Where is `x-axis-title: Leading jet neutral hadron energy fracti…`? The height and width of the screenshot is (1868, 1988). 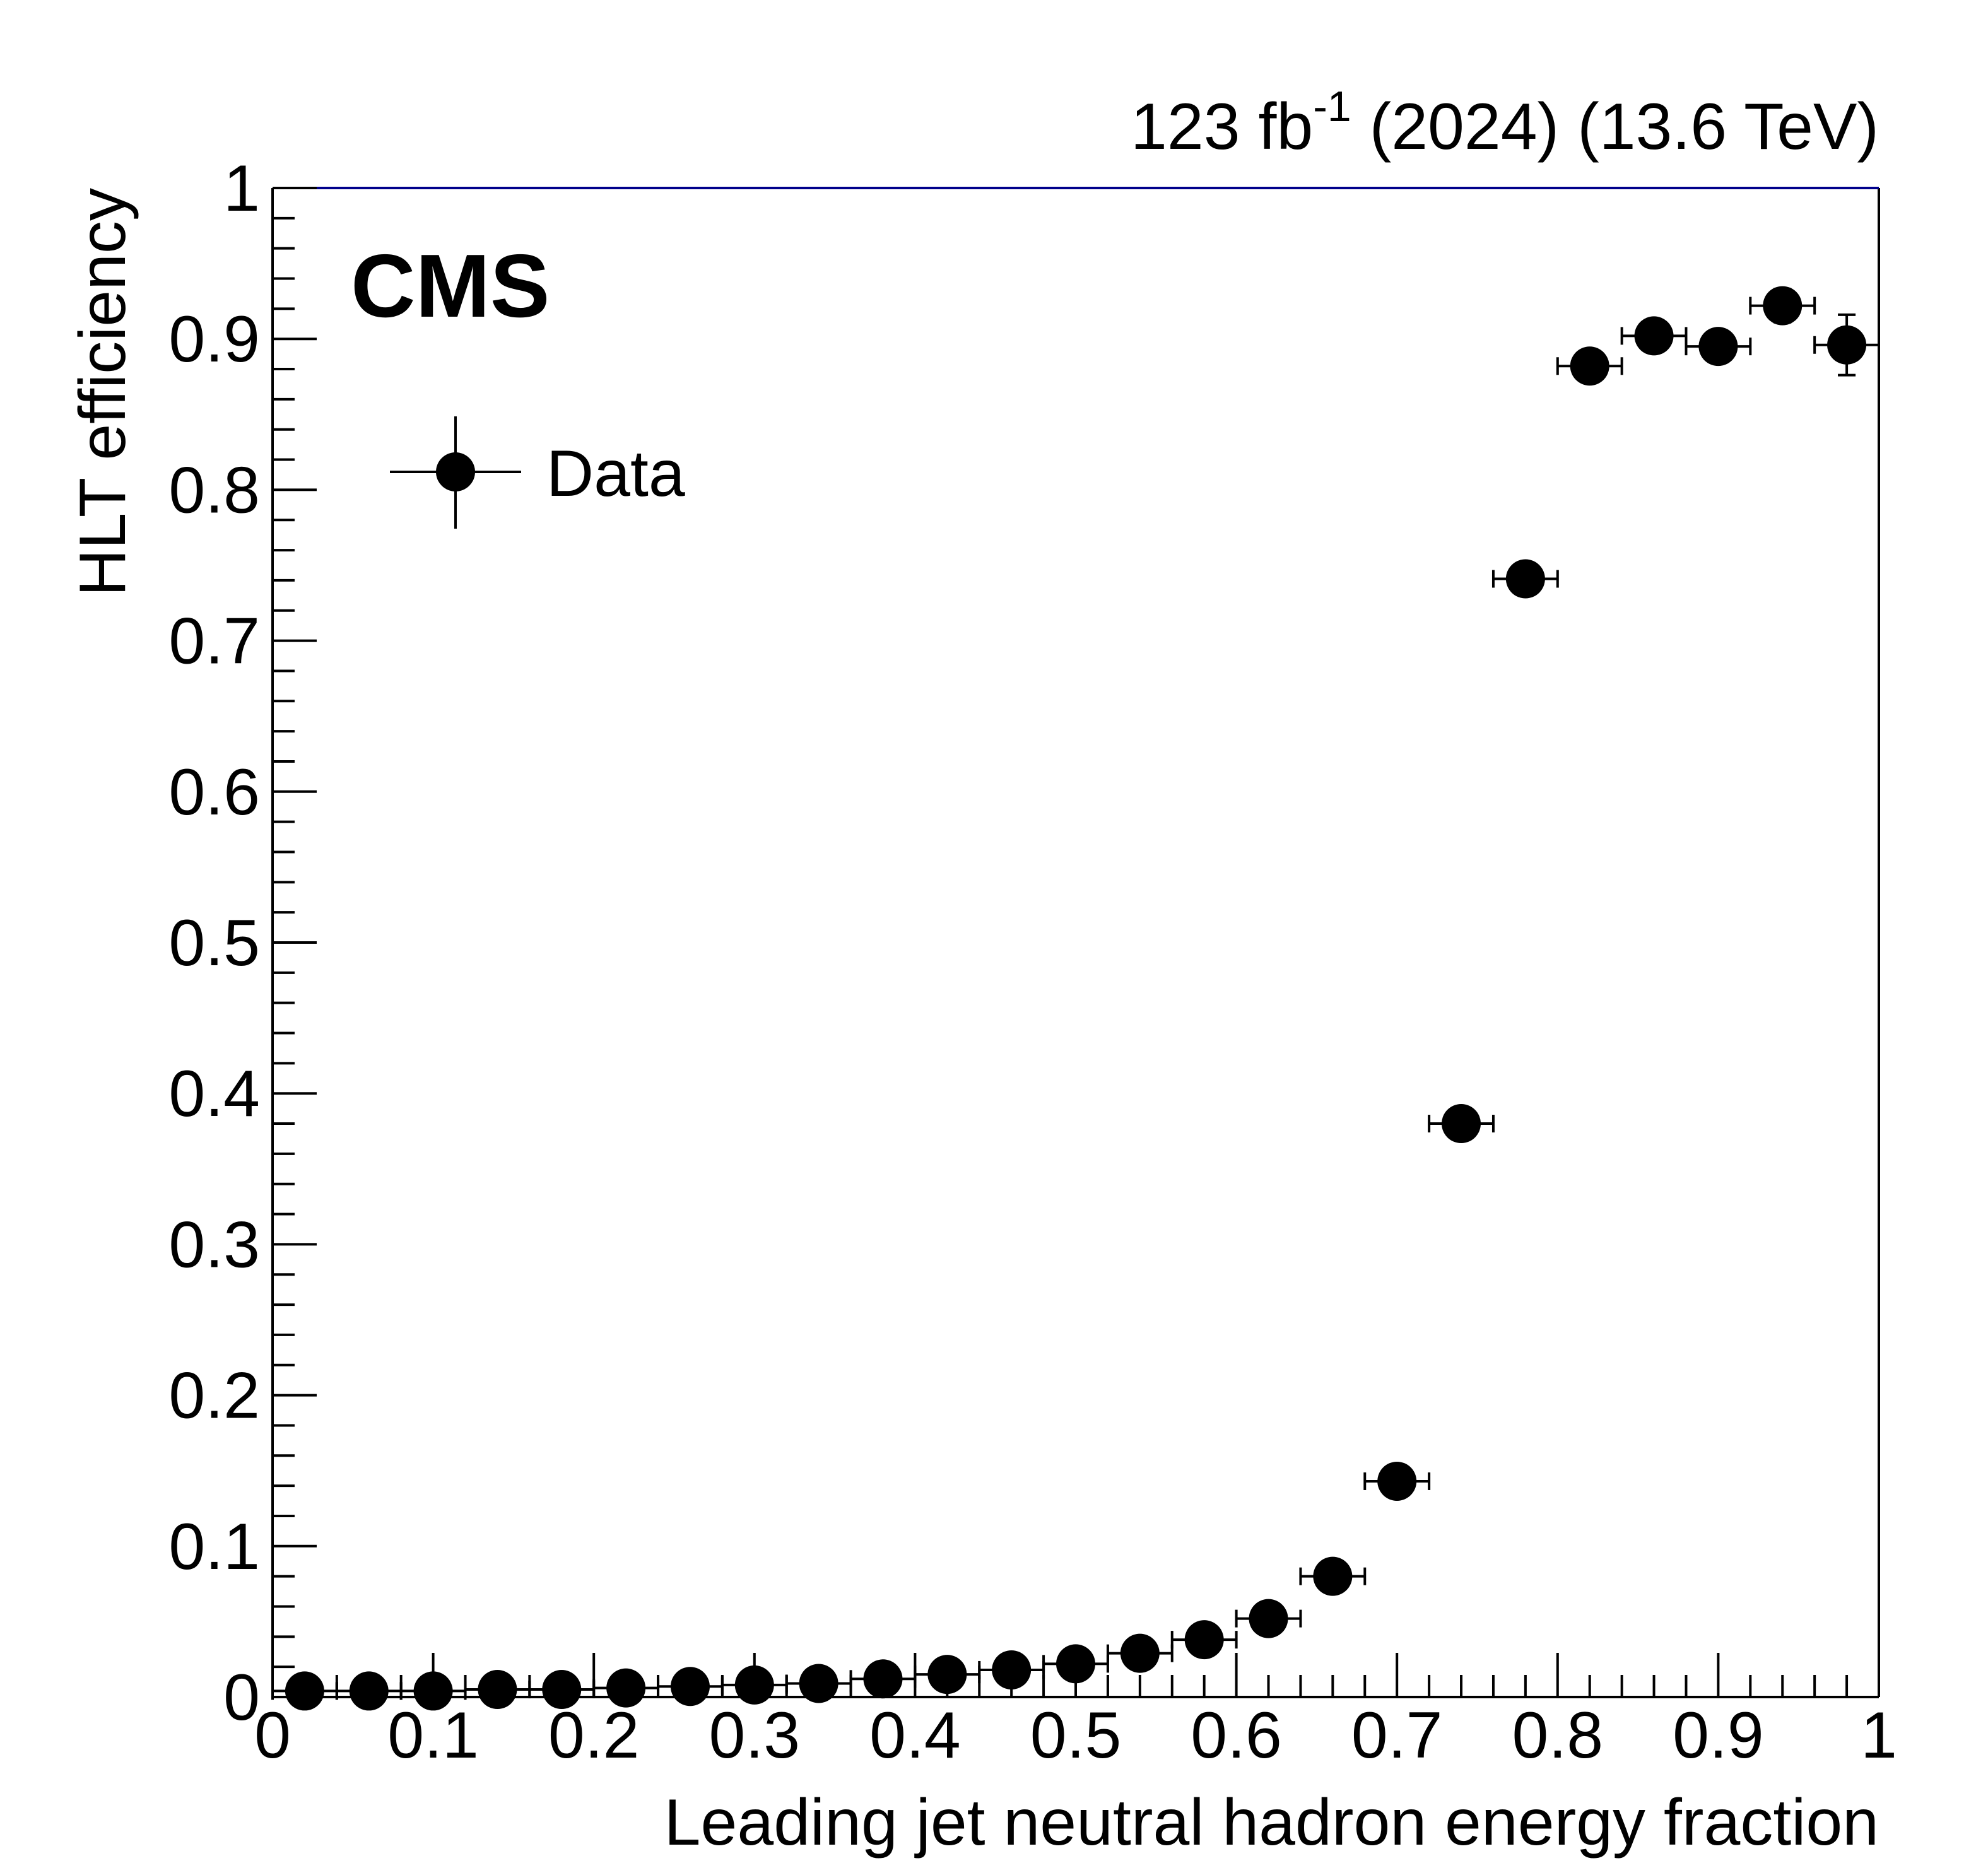 x-axis-title: Leading jet neutral hadron energy fracti… is located at coordinates (1271, 1822).